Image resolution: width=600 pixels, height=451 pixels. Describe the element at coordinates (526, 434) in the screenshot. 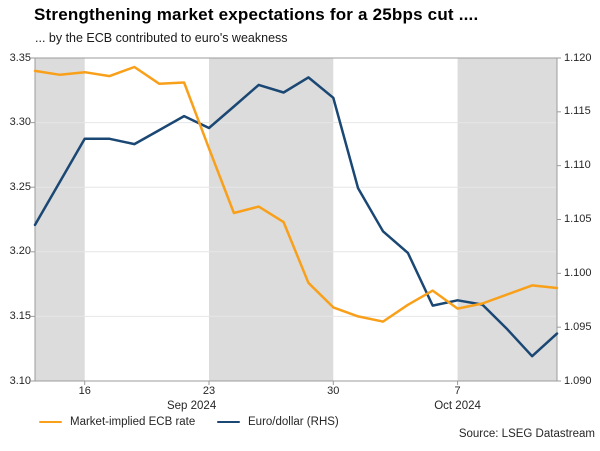

I see `source-attribution: Source: LSEG Datastream` at that location.